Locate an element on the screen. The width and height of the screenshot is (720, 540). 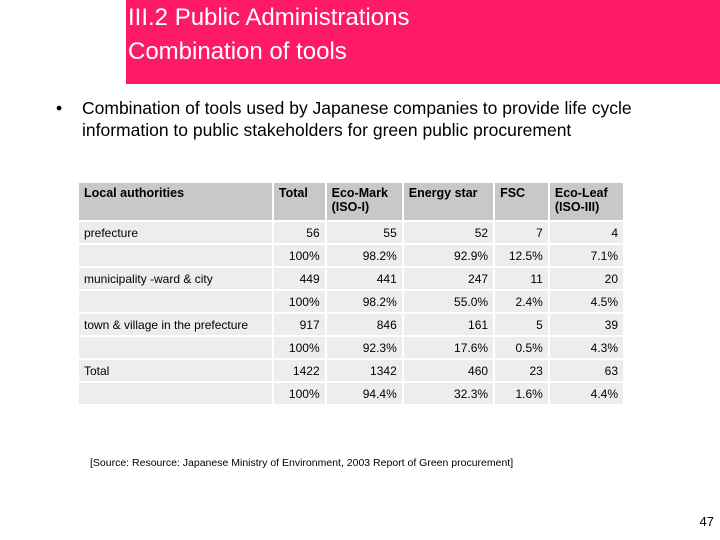
header-total: Total is located at coordinates (299, 201).